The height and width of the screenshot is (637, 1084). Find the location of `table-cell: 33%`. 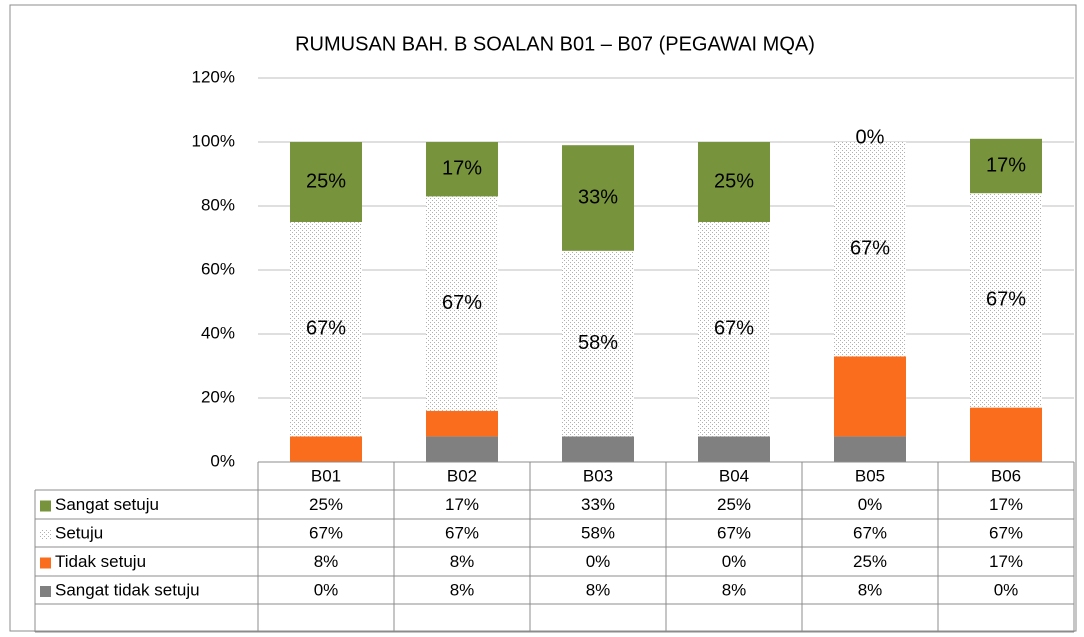

table-cell: 33% is located at coordinates (598, 504).